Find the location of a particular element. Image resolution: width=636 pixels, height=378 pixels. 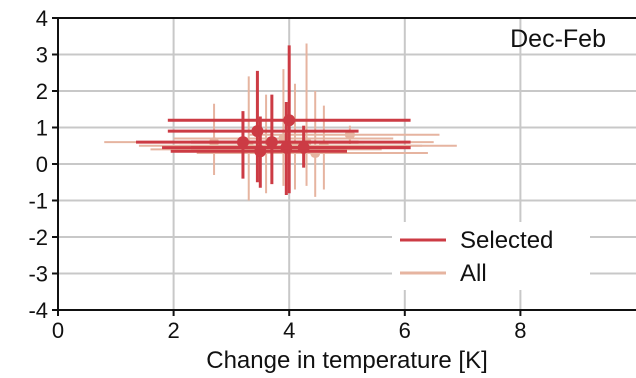

all-point is located at coordinates (315, 153).